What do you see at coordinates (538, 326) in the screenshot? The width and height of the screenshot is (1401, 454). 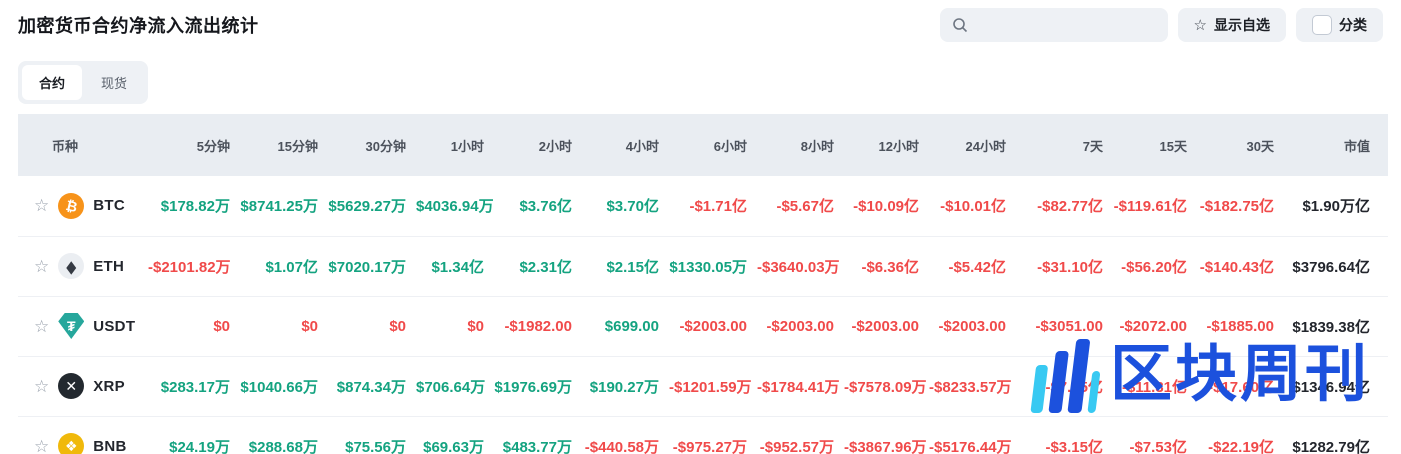 I see `flow-value-2h: -$1982.00` at bounding box center [538, 326].